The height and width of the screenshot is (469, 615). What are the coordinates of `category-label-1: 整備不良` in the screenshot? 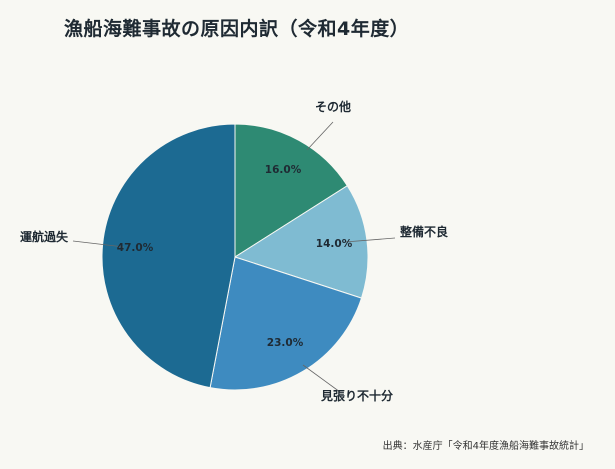 It's located at (423, 231).